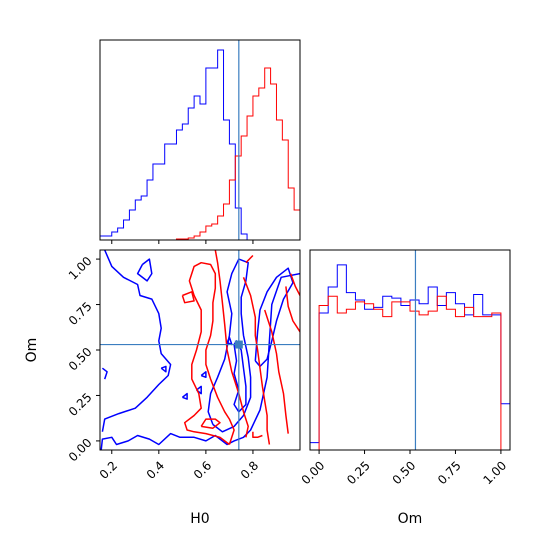 This screenshot has height=550, width=550. I want to click on om-xtick-label: 1.00, so click(494, 472).